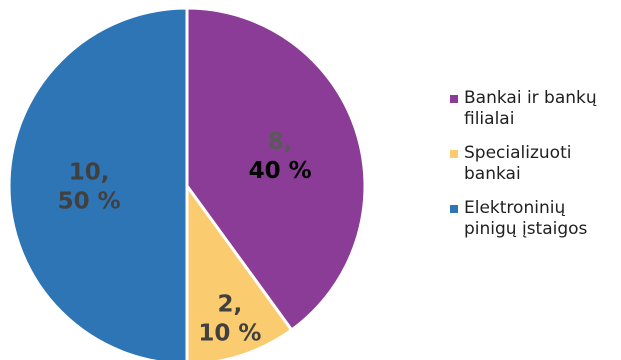 This screenshot has height=360, width=621. What do you see at coordinates (230, 305) in the screenshot?
I see `data-label-line: 2,` at bounding box center [230, 305].